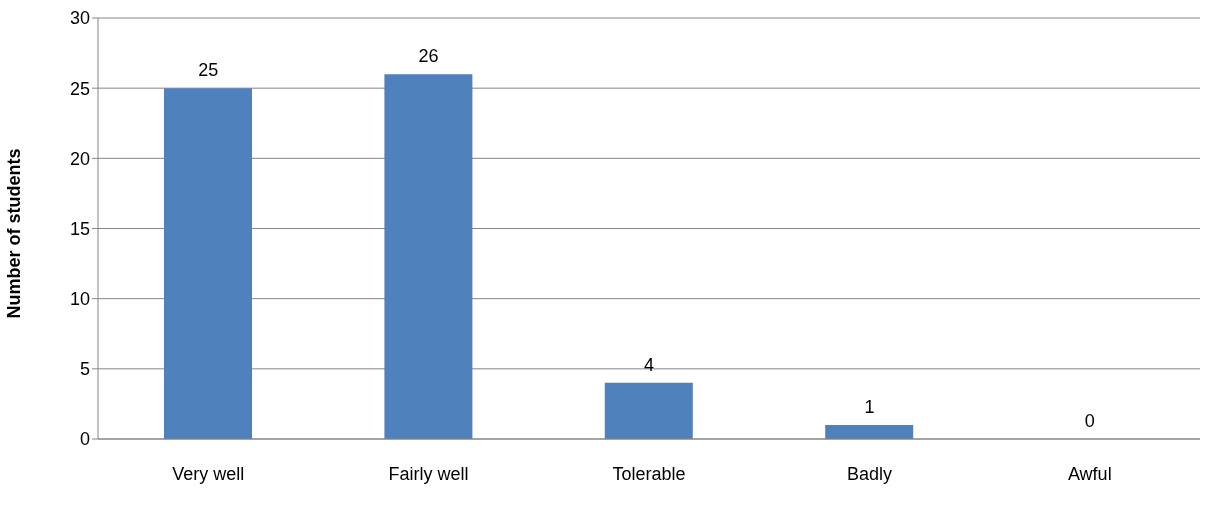 This screenshot has width=1207, height=511. I want to click on y-tick-label: 5, so click(84, 369).